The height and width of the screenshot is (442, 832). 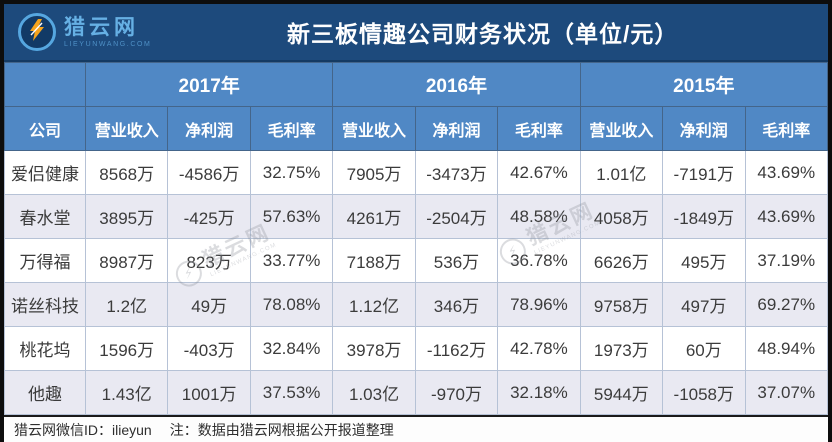 I want to click on table-cell: 346万, so click(x=456, y=304).